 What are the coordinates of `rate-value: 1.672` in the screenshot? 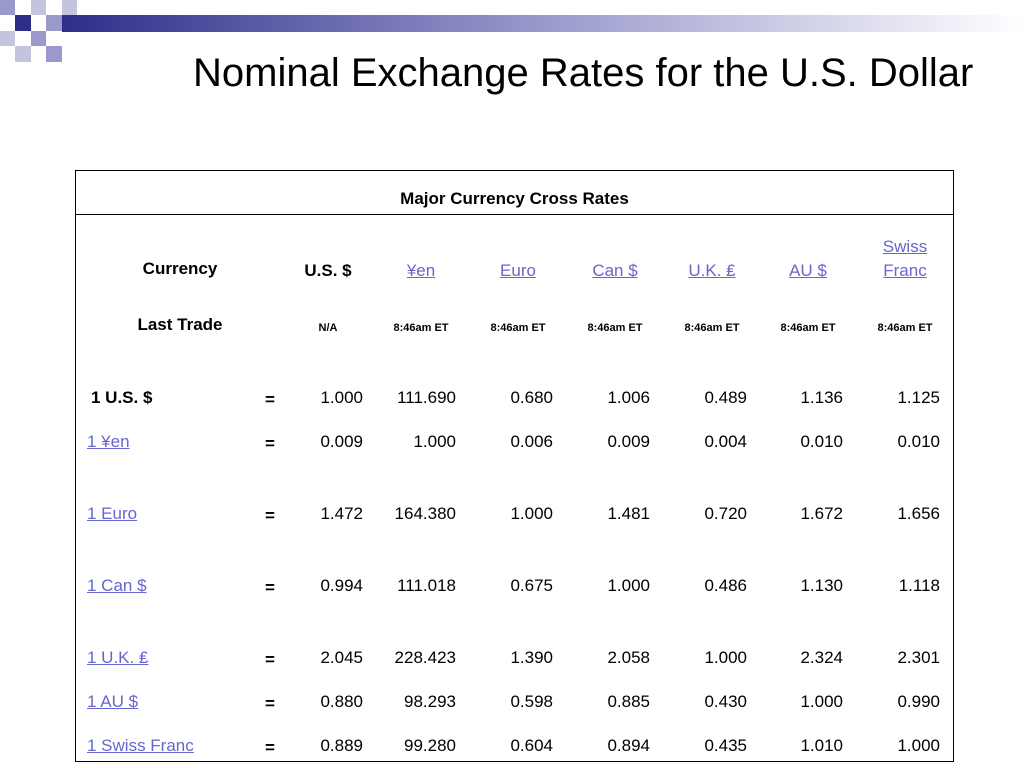 It's located at (821, 513).